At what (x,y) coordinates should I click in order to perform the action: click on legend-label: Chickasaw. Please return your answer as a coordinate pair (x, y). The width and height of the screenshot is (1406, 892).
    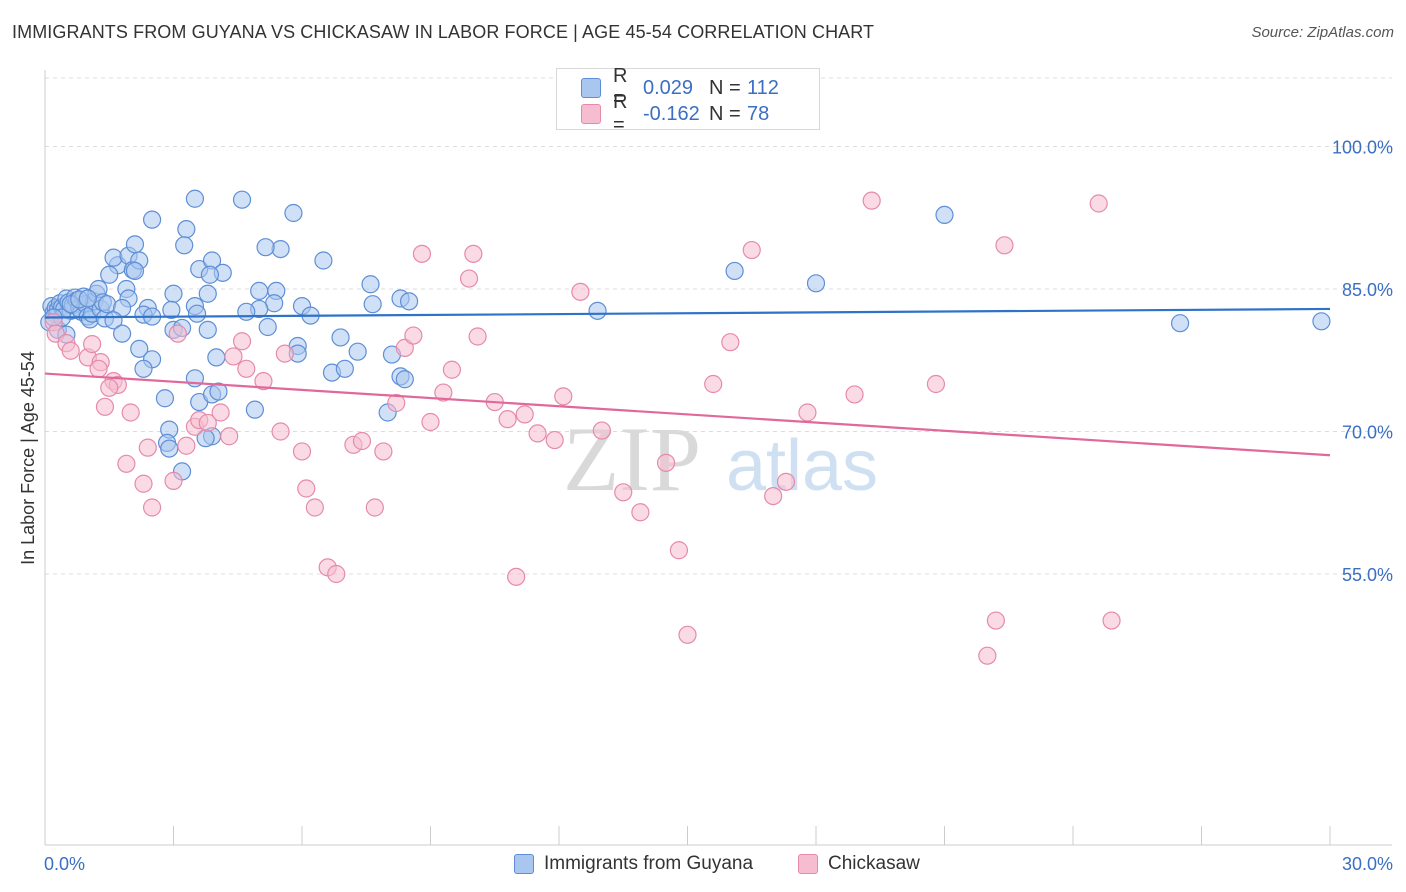
    Looking at the image, I should click on (874, 863).